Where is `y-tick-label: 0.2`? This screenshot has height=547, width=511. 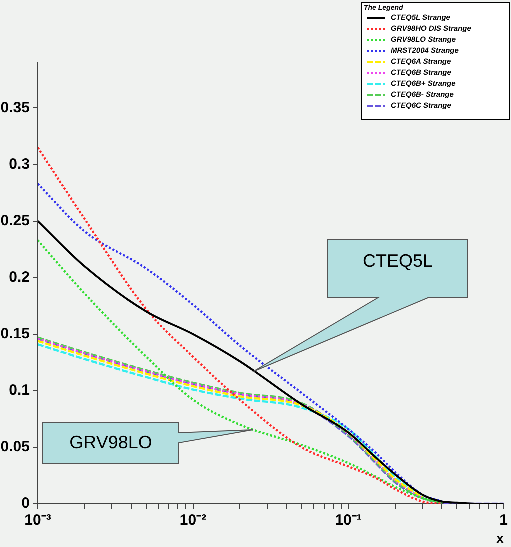
y-tick-label: 0.2 is located at coordinates (19, 277).